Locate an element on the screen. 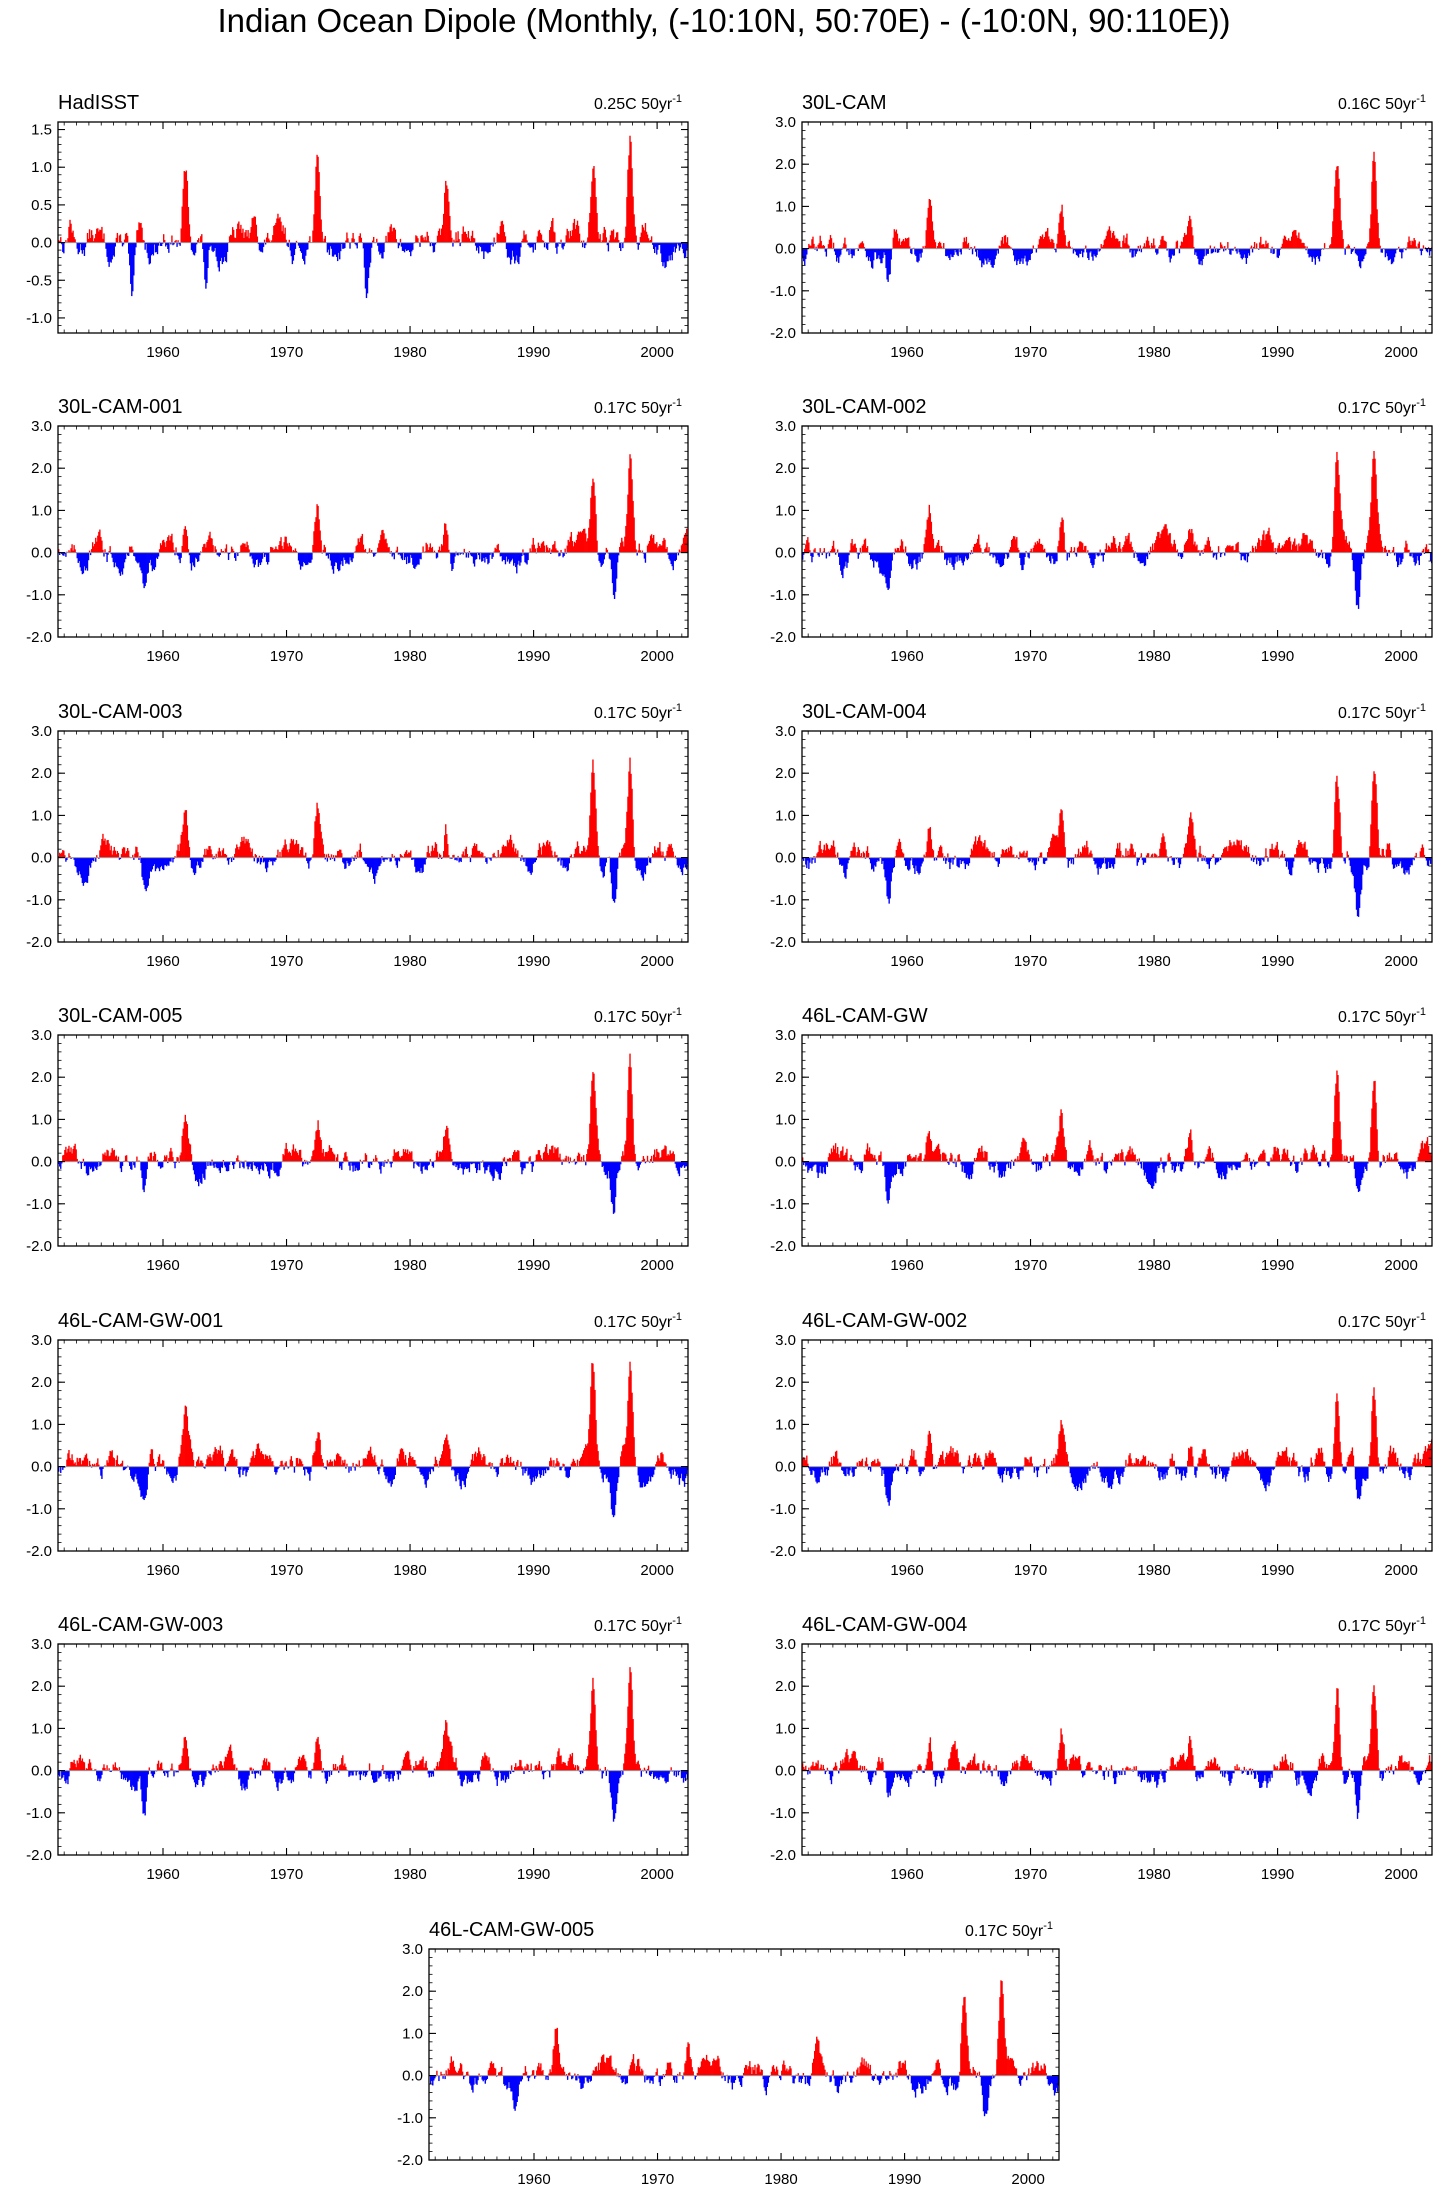 This screenshot has width=1448, height=2202. y-tick-label: -1.0 is located at coordinates (39, 595).